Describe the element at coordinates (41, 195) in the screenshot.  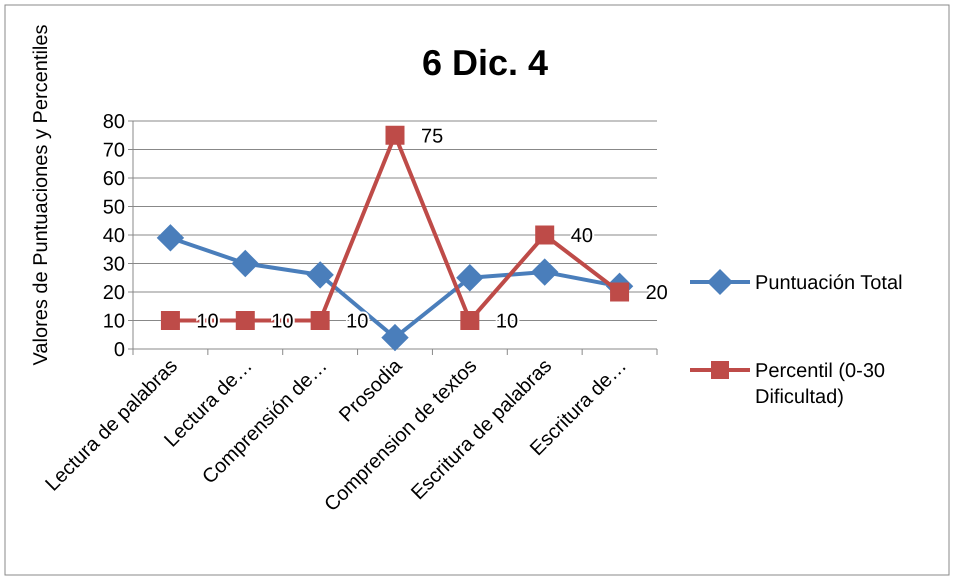
I see `y-axis-title: Valores de Puntuaciones y Percentiles` at that location.